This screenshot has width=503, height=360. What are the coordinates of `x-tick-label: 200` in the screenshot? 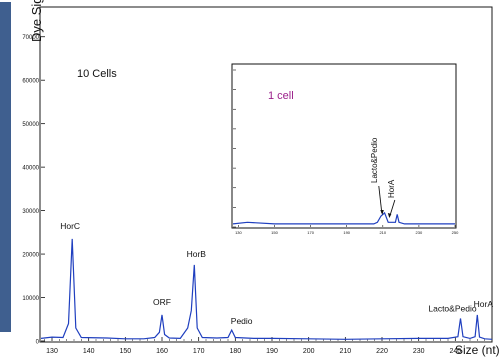 It's located at (309, 351).